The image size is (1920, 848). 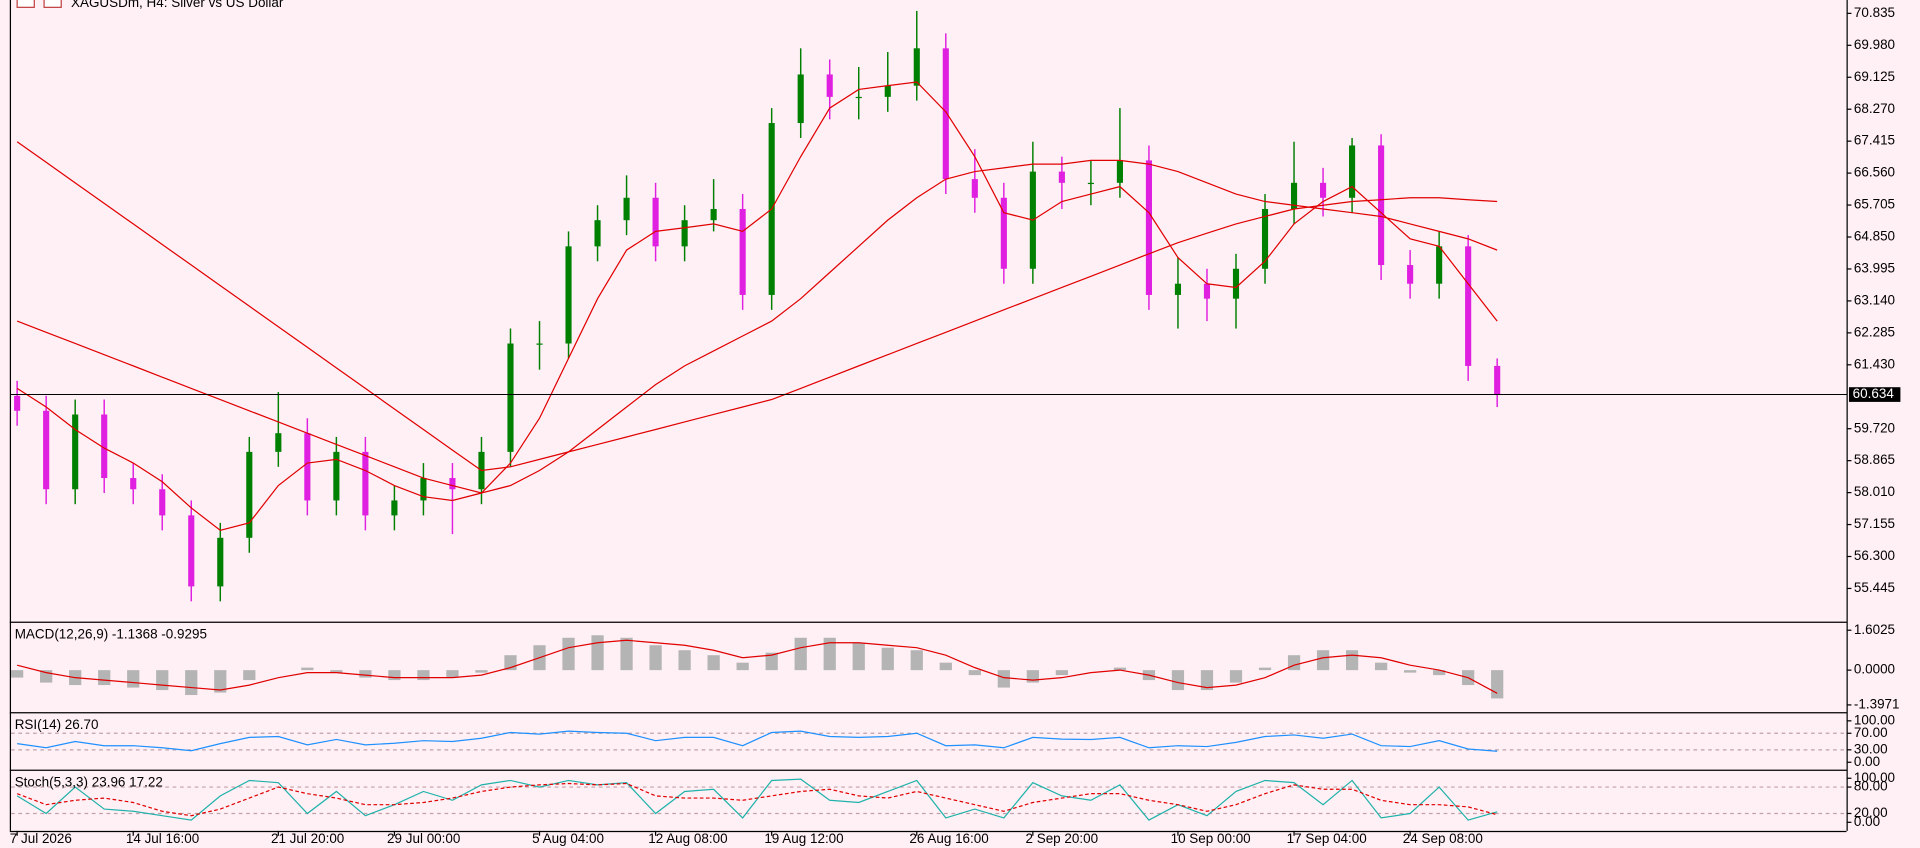 I want to click on y-tick-label: 63.995, so click(x=1874, y=268).